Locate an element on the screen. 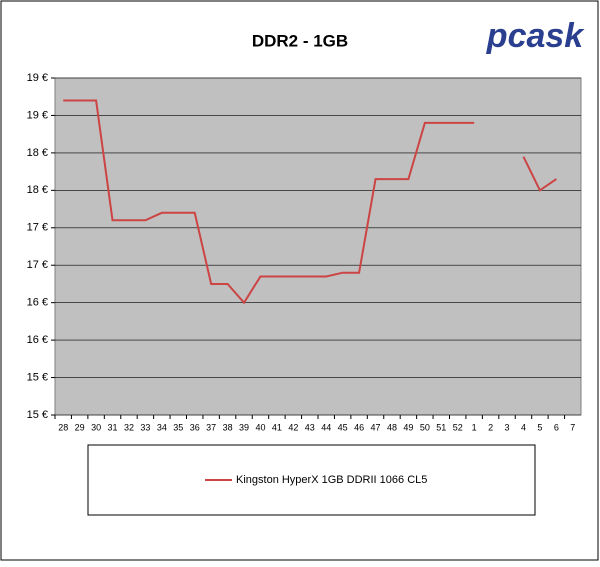  x-tick-label: 32 is located at coordinates (129, 427).